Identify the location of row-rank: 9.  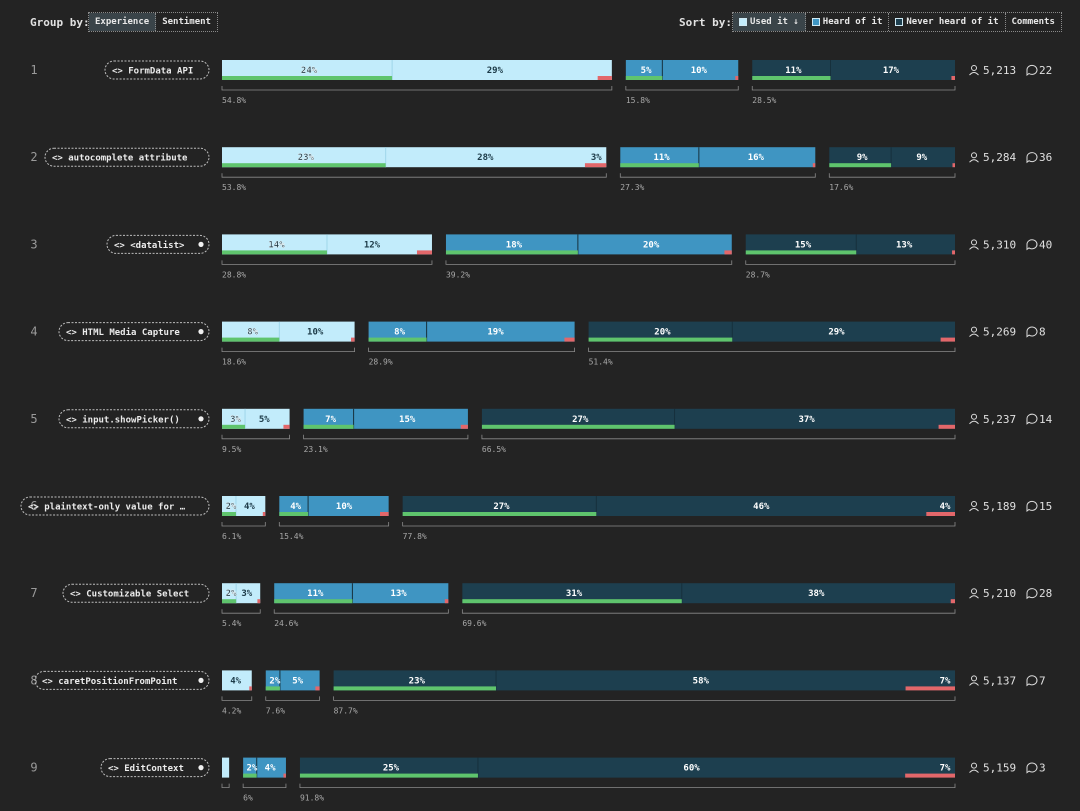
(33, 768).